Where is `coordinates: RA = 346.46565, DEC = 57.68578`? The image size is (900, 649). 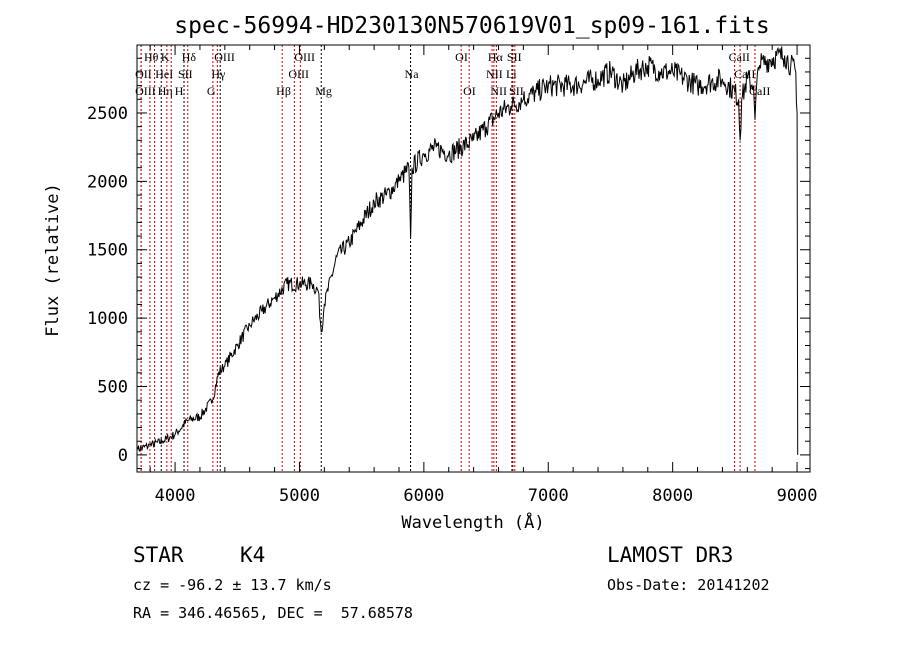 coordinates: RA = 346.46565, DEC = 57.68578 is located at coordinates (273, 613).